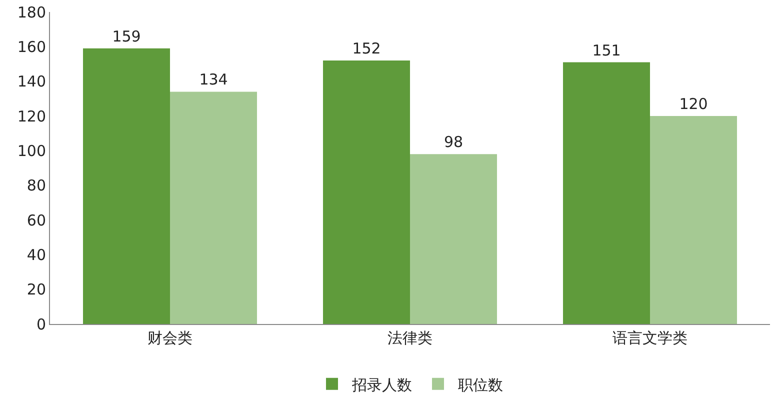 Image resolution: width=774 pixels, height=405 pixels. I want to click on data-label: 159, so click(126, 36).